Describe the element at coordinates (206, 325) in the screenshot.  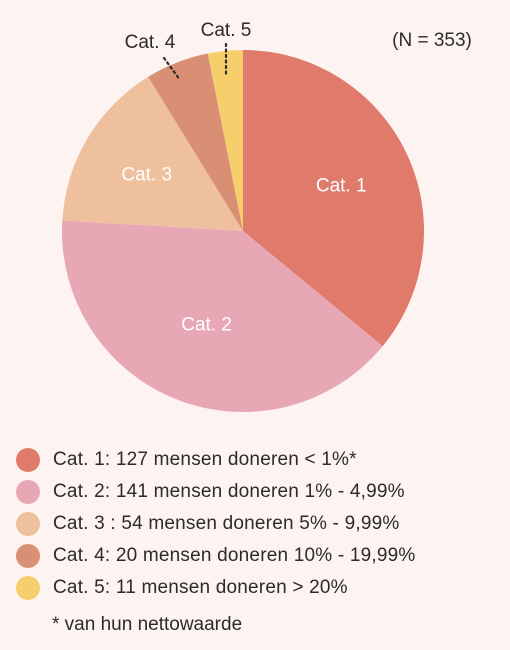
I see `slice-label-cat-2: Cat. 2` at that location.